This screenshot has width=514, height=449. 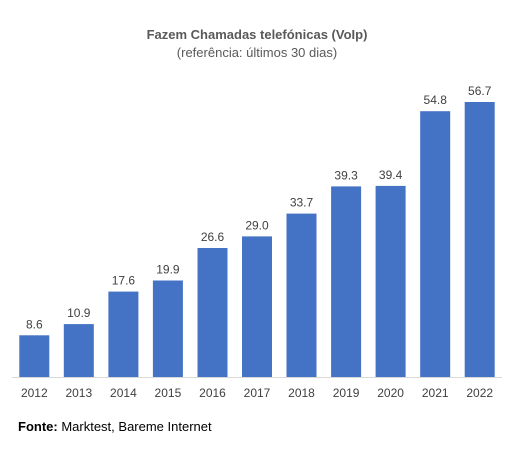 I want to click on value-label-2015: 19.9, so click(x=168, y=270).